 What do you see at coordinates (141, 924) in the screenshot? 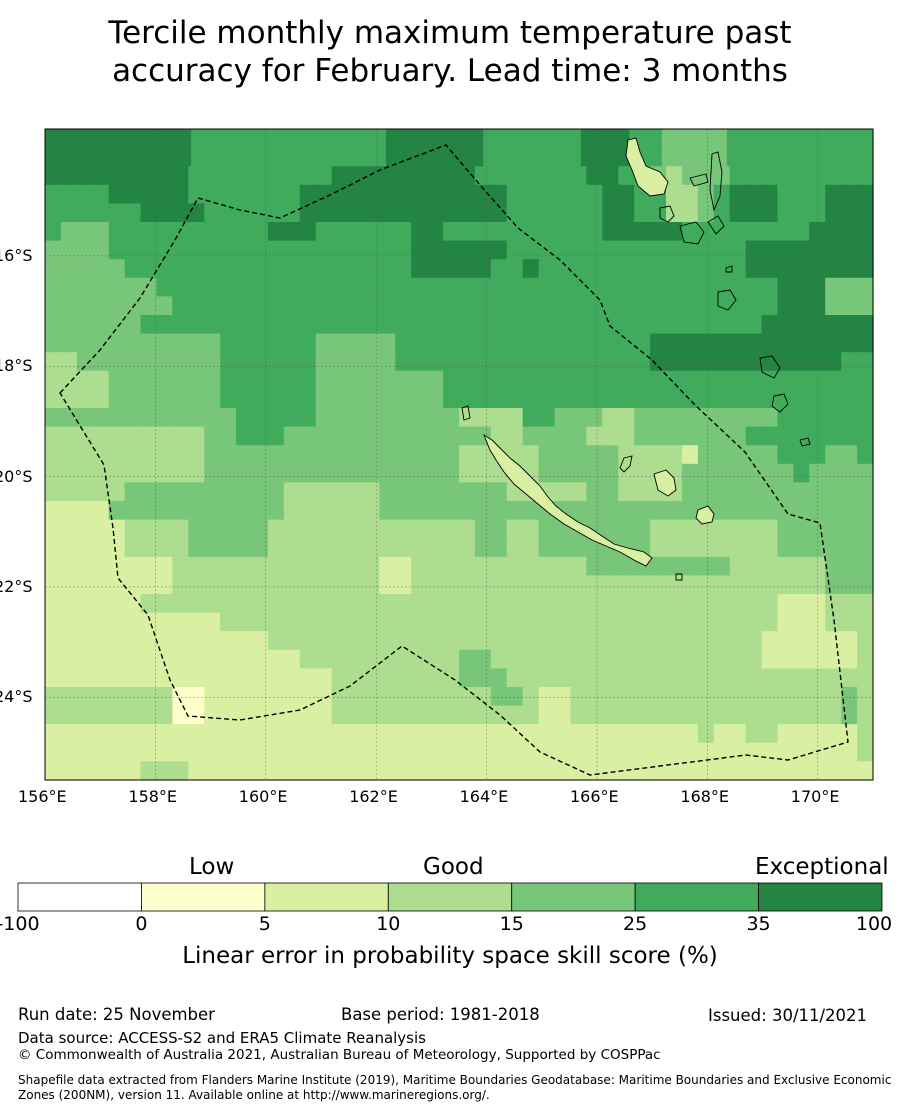
I see `colorbar-tick-label: 0` at bounding box center [141, 924].